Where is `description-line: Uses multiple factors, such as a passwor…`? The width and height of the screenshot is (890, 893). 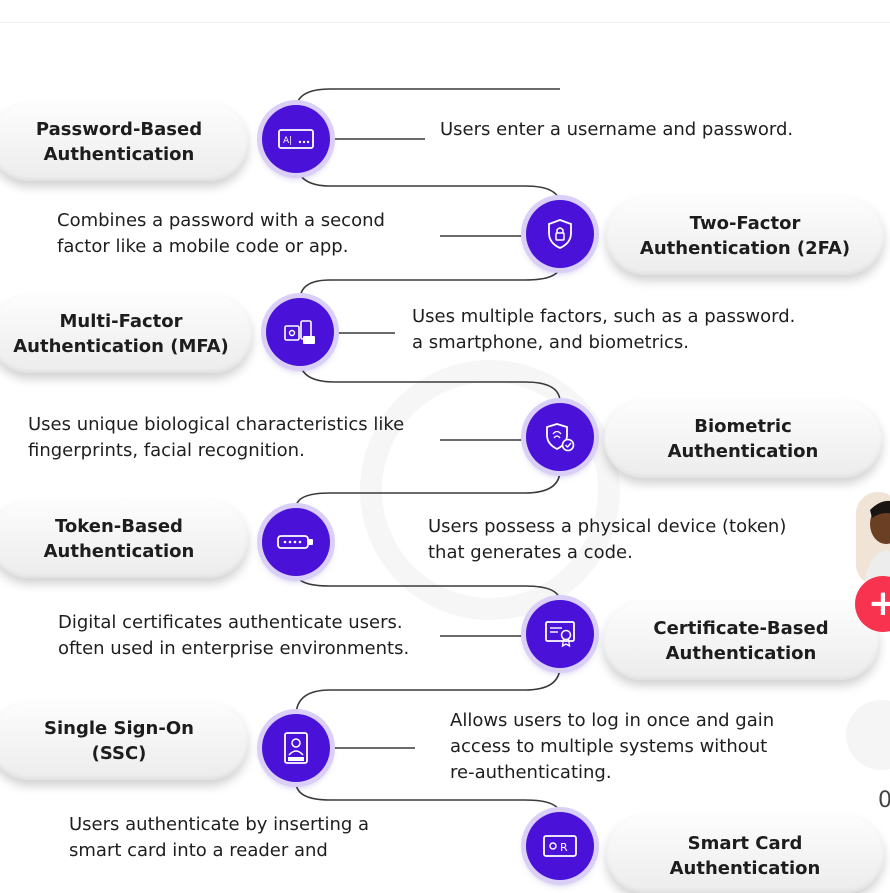
description-line: Uses multiple factors, such as a passwor… is located at coordinates (604, 316).